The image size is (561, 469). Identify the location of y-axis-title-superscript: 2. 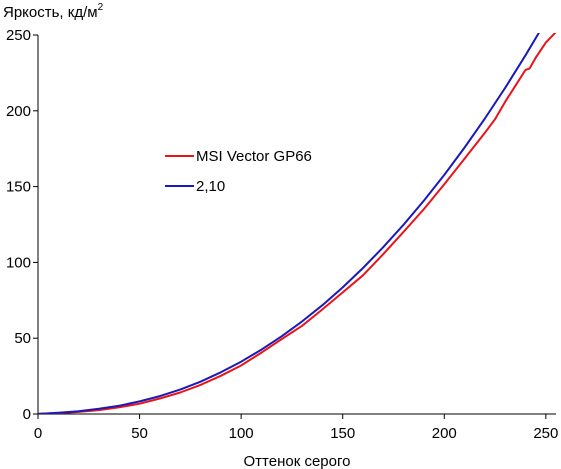
(101, 7).